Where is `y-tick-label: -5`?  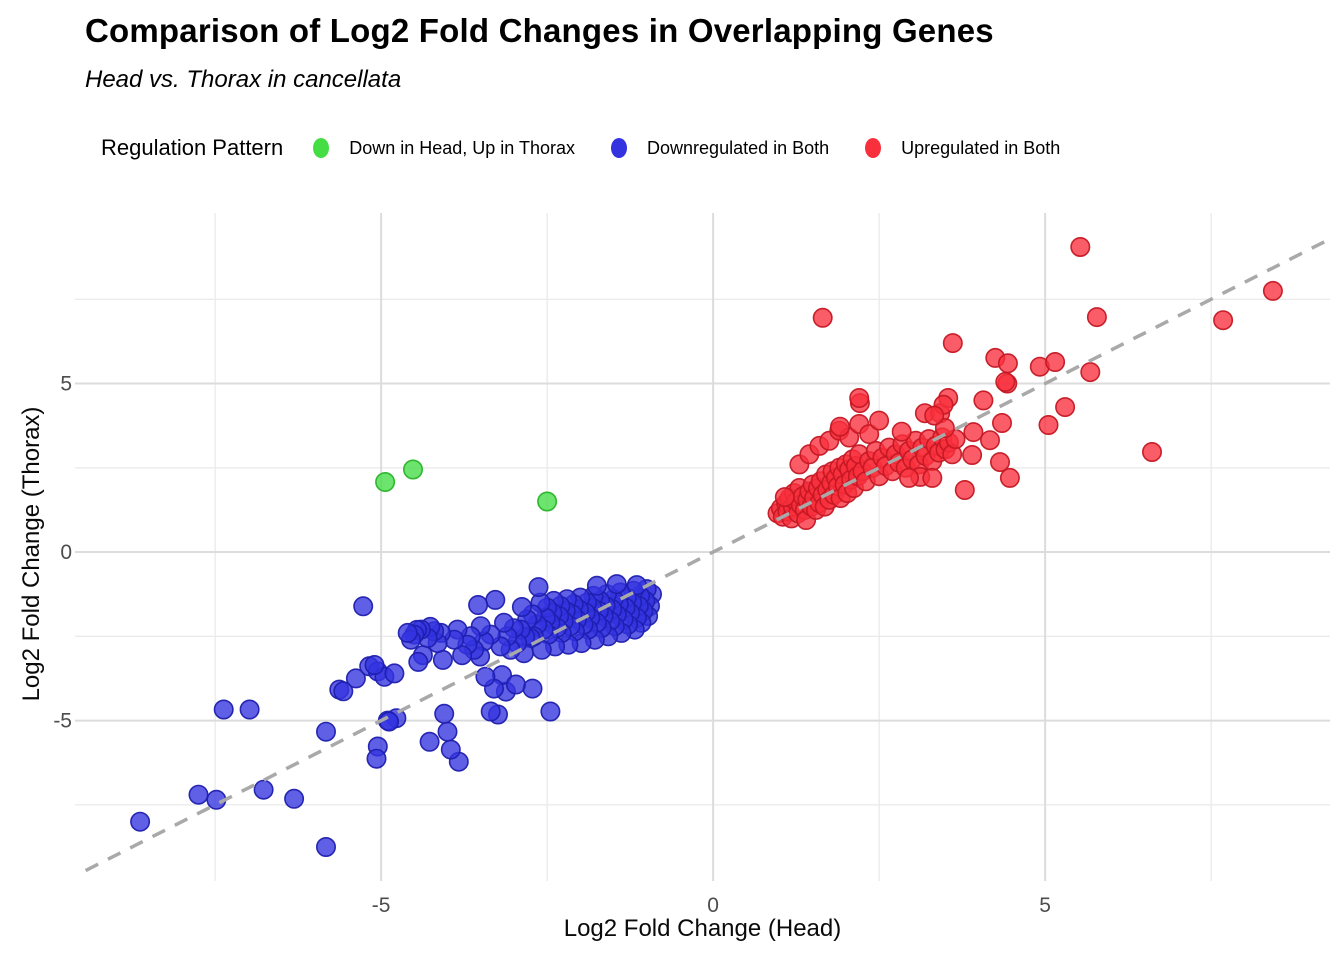 y-tick-label: -5 is located at coordinates (62, 721).